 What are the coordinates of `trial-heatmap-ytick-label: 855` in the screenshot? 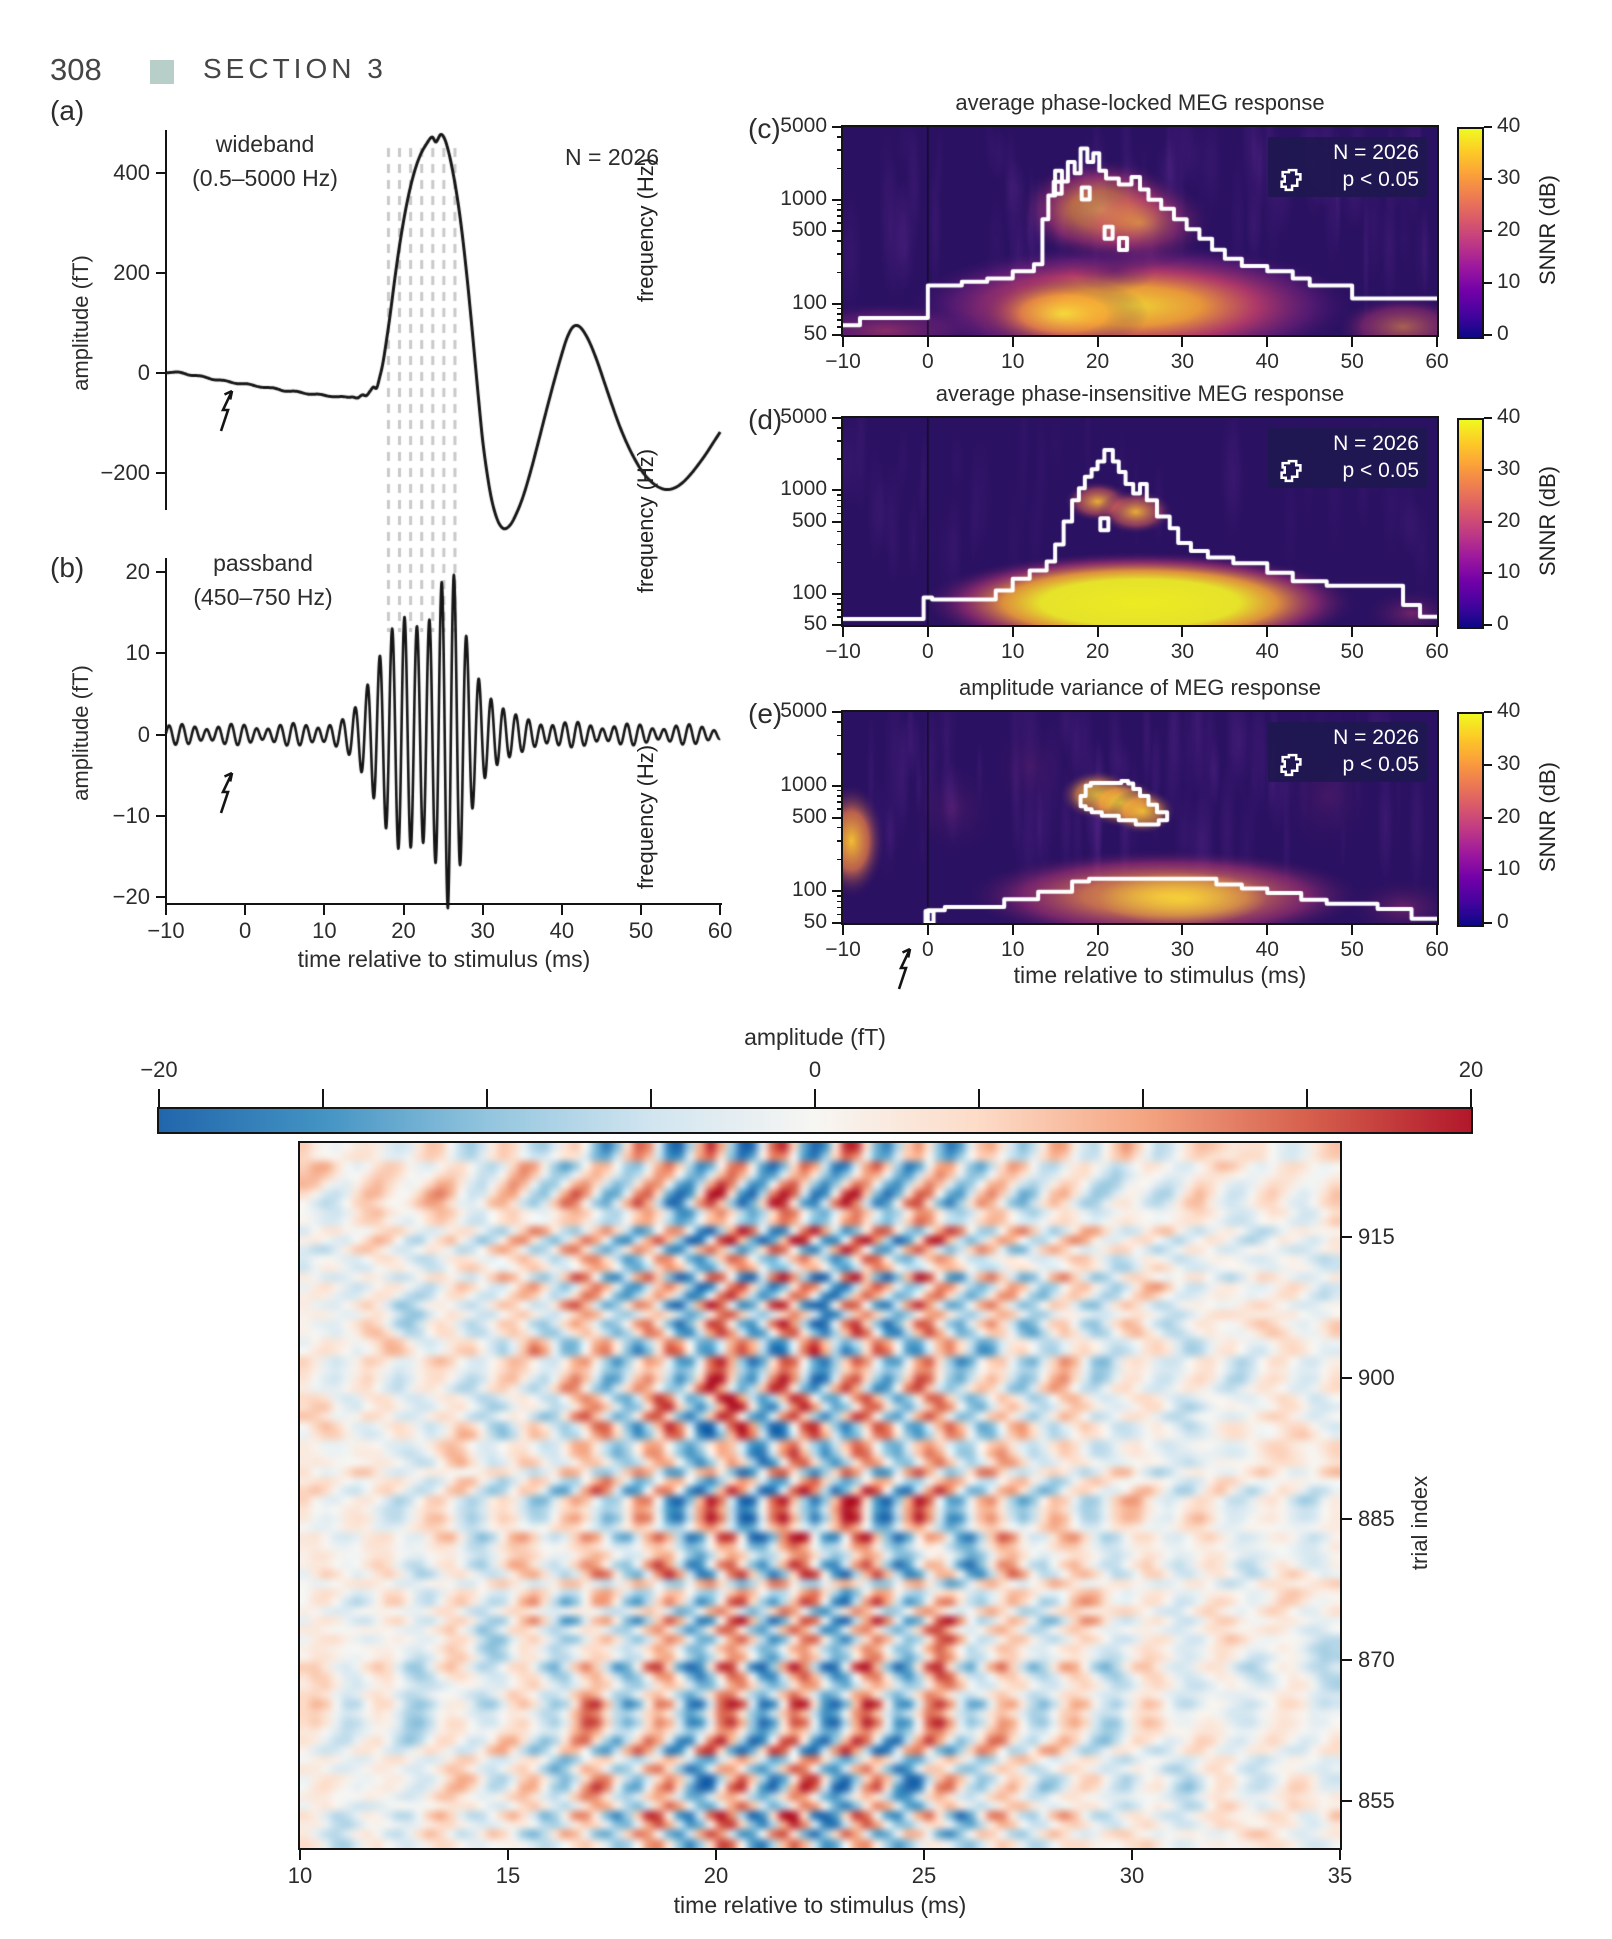 It's located at (1376, 1800).